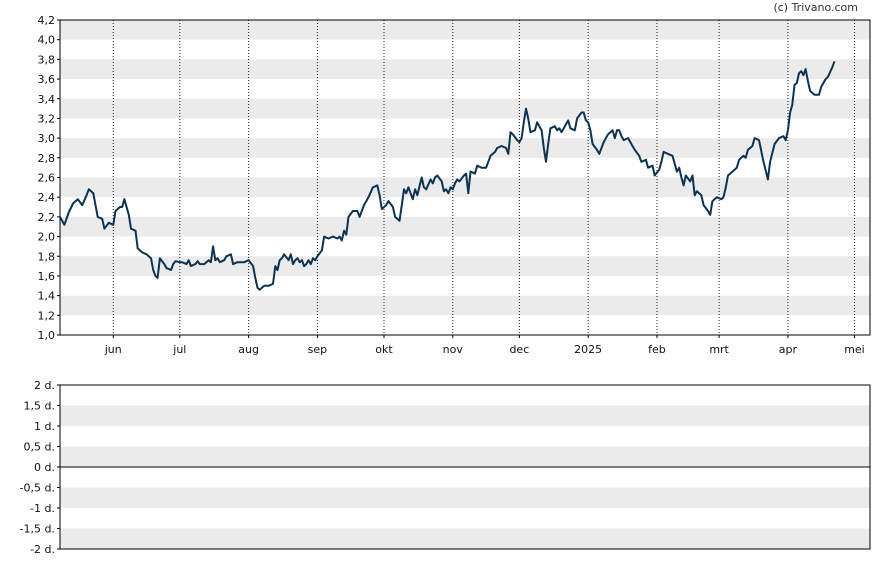 Image resolution: width=888 pixels, height=569 pixels. Describe the element at coordinates (384, 349) in the screenshot. I see `x-tick-label: okt` at that location.